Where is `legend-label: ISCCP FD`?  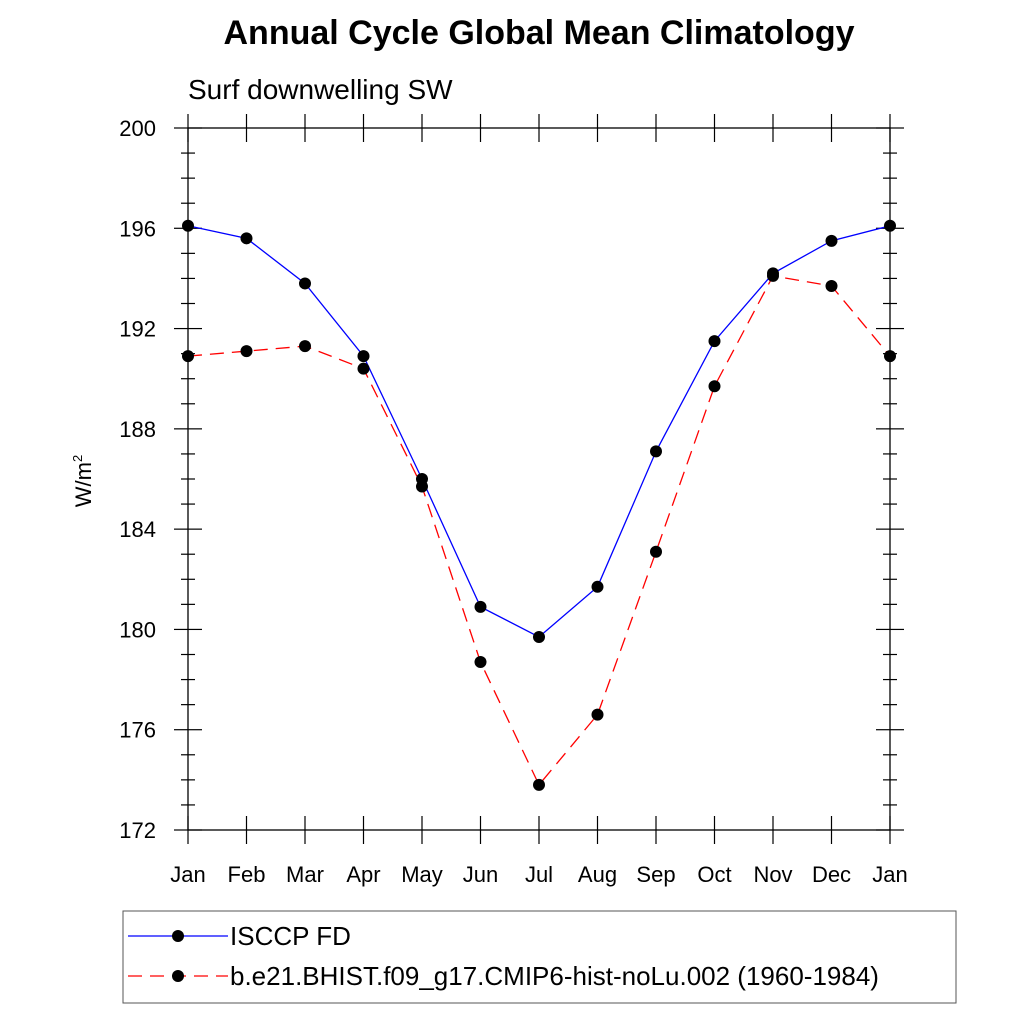
legend-label: ISCCP FD is located at coordinates (290, 936).